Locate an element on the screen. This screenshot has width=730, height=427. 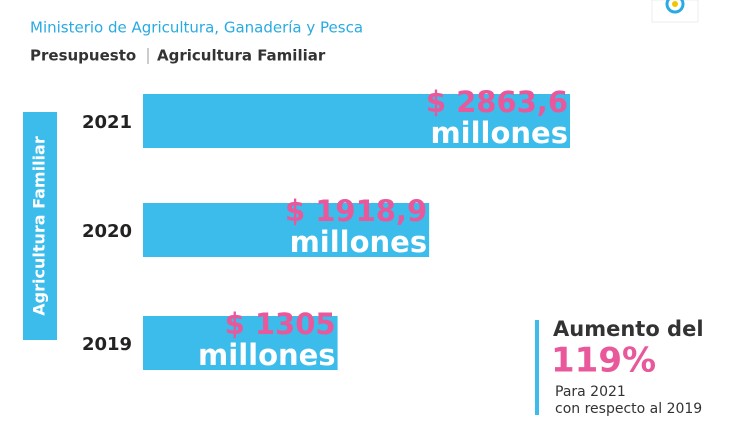
y-label: Agricultura Familiar is located at coordinates (39, 226).